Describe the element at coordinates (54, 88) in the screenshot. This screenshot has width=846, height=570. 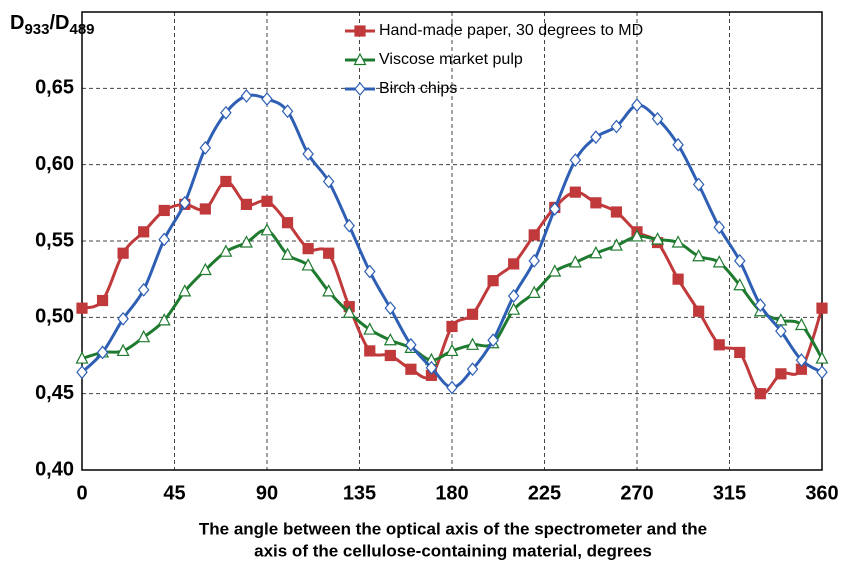
I see `y-tick-label: 0,65` at that location.